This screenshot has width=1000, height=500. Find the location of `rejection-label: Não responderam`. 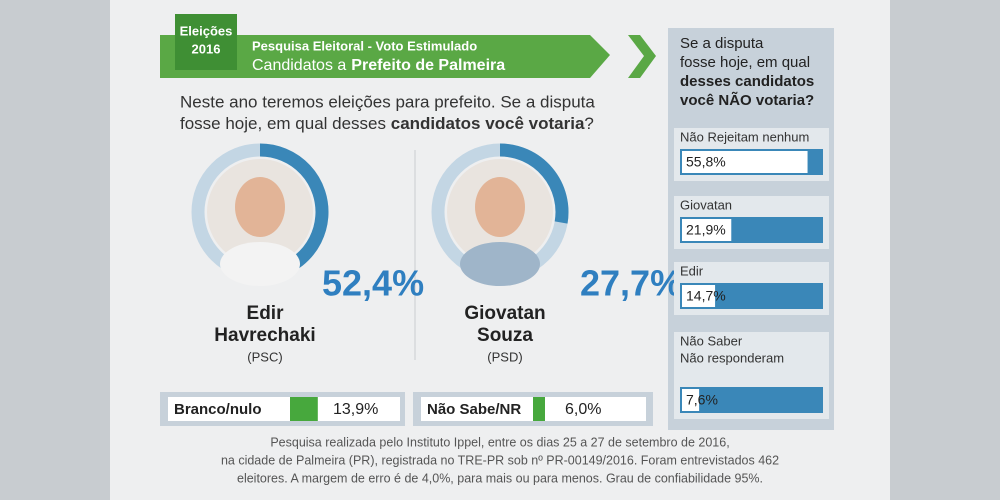

rejection-label: Não responderam is located at coordinates (732, 357).